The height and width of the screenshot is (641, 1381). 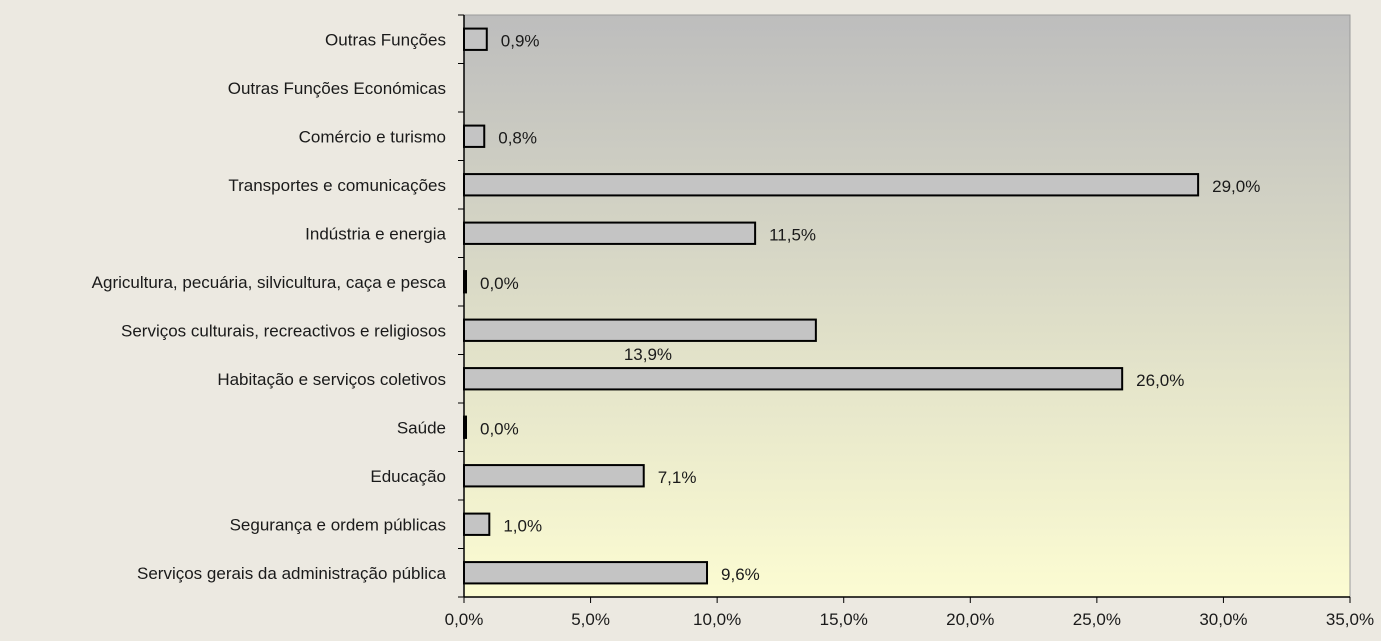 I want to click on category-label: Educação, so click(x=408, y=476).